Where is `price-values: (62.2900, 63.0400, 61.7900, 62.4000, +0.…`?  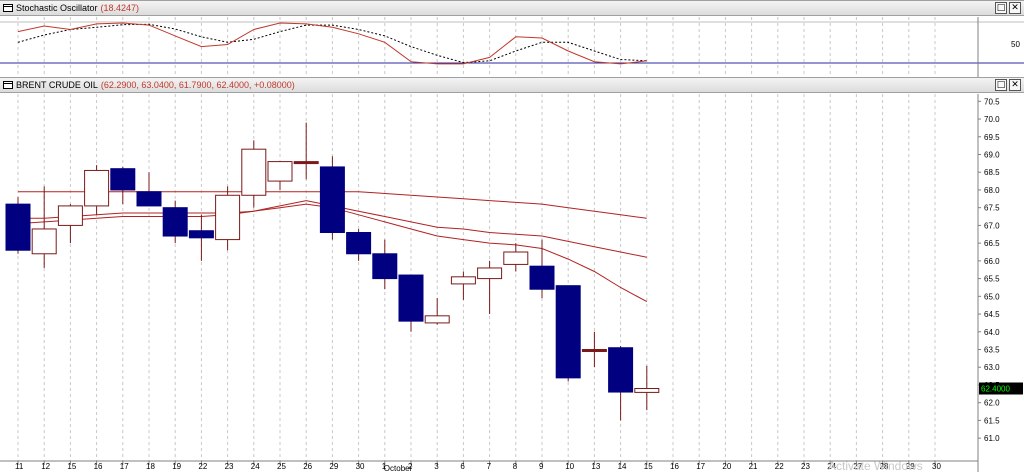
price-values: (62.2900, 63.0400, 61.7900, 62.4000, +0.… is located at coordinates (197, 85).